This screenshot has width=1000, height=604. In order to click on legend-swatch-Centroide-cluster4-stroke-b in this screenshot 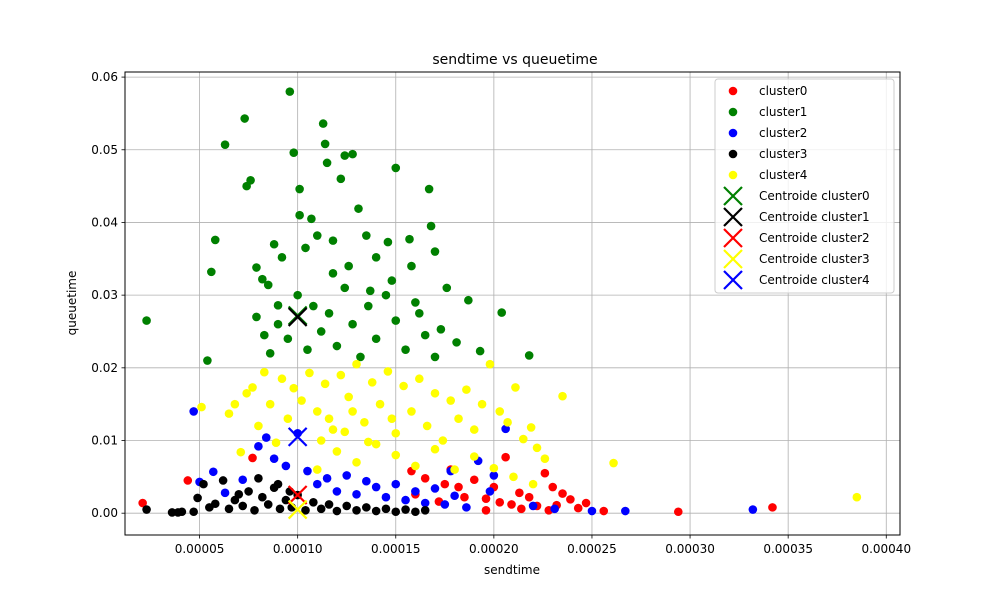, I will do `click(733, 280)`.